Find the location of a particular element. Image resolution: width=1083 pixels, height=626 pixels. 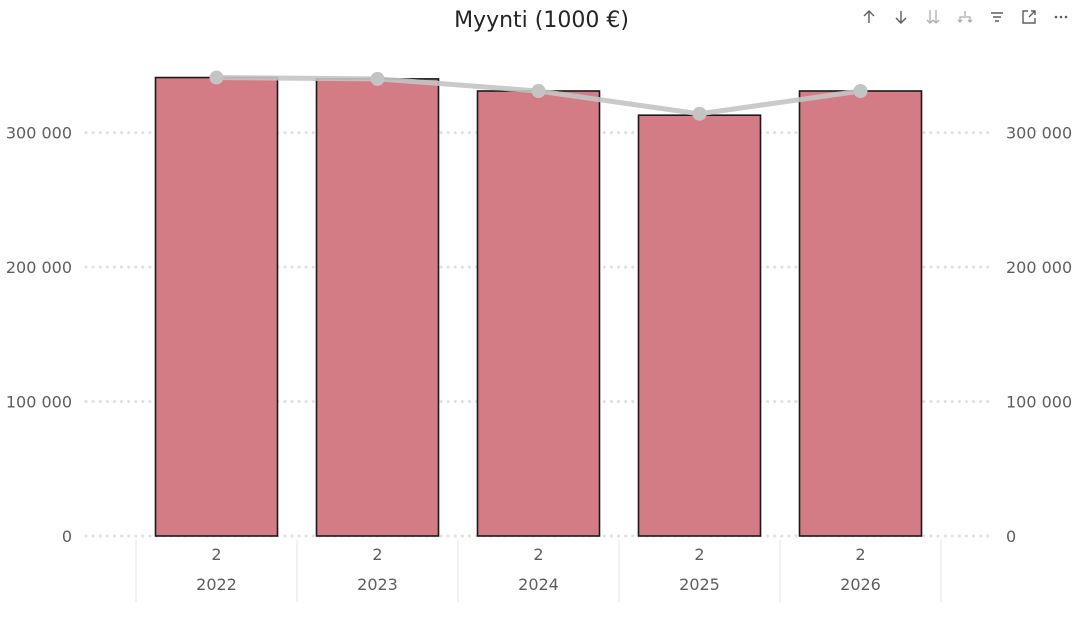

visual-toolbar is located at coordinates (965, 17).